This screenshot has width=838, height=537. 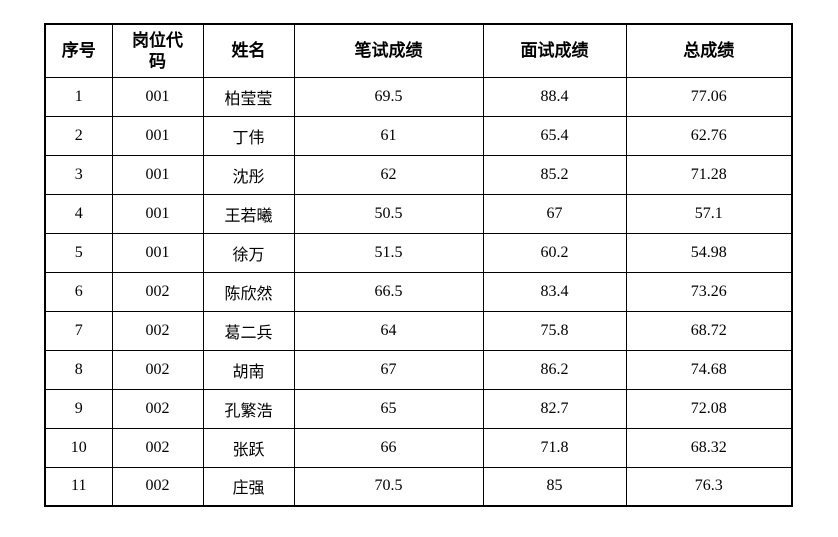 I want to click on table-row: 11 002 庄强 70.5 85 76.3, so click(x=418, y=486).